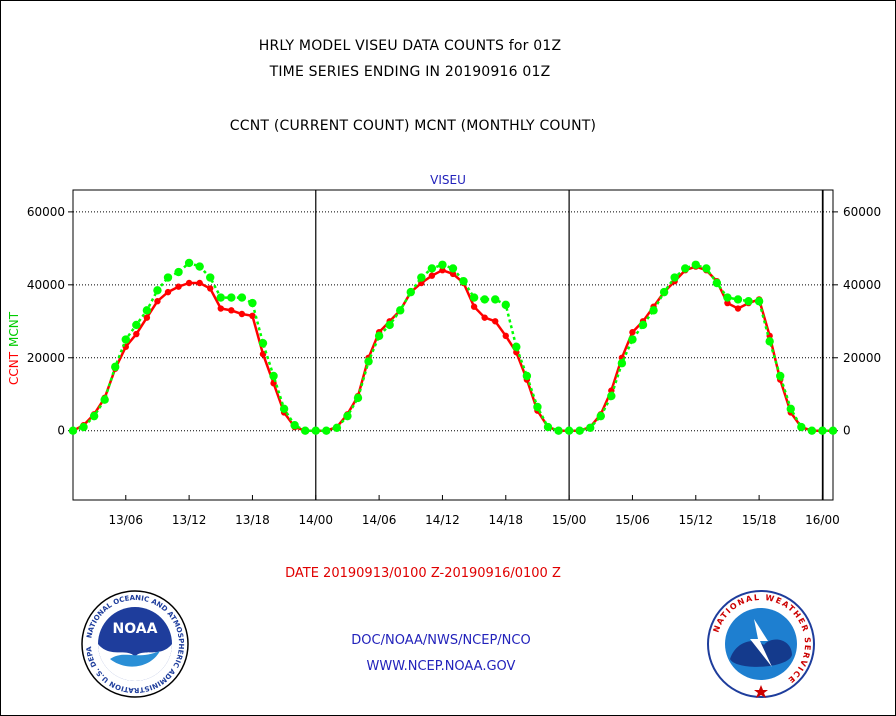  I want to click on star-icon, so click(761, 691).